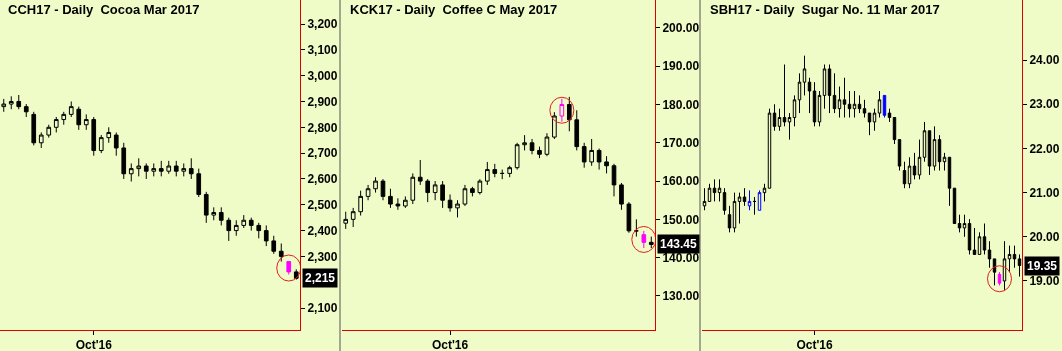 This screenshot has width=1062, height=351. I want to click on y-tick-label: 3,100, so click(322, 50).